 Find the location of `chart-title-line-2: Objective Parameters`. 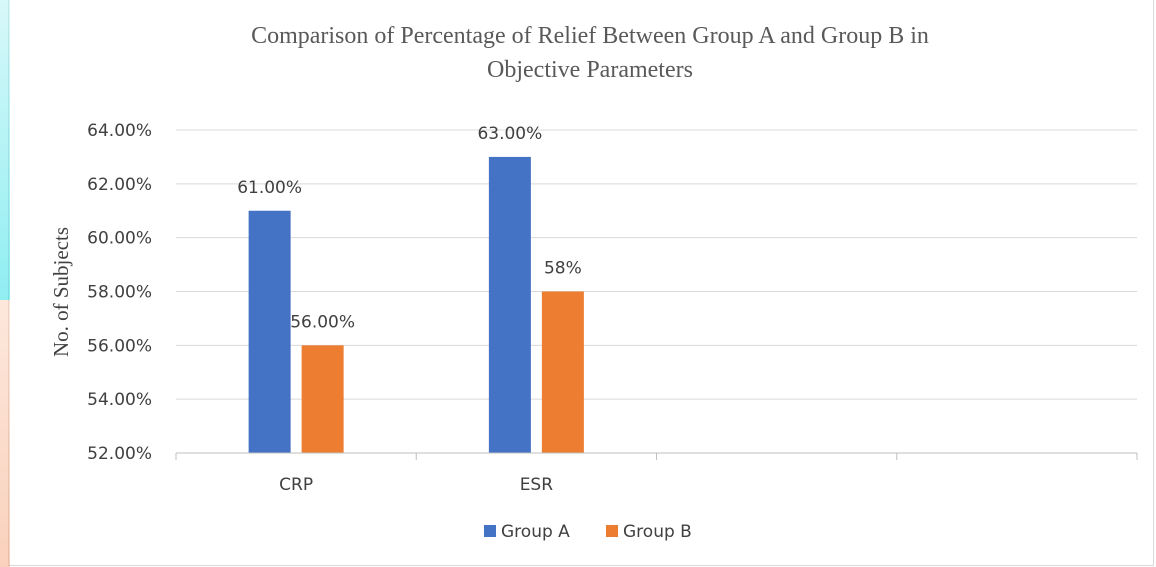

chart-title-line-2: Objective Parameters is located at coordinates (590, 70).